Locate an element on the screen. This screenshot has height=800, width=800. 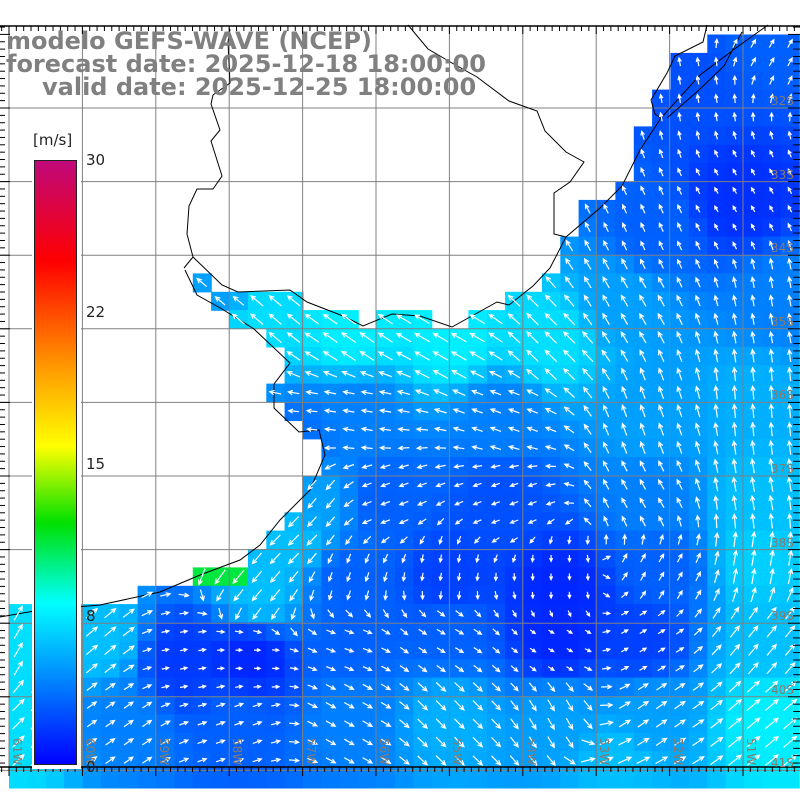
lon-label: 57W is located at coordinates (310, 752).